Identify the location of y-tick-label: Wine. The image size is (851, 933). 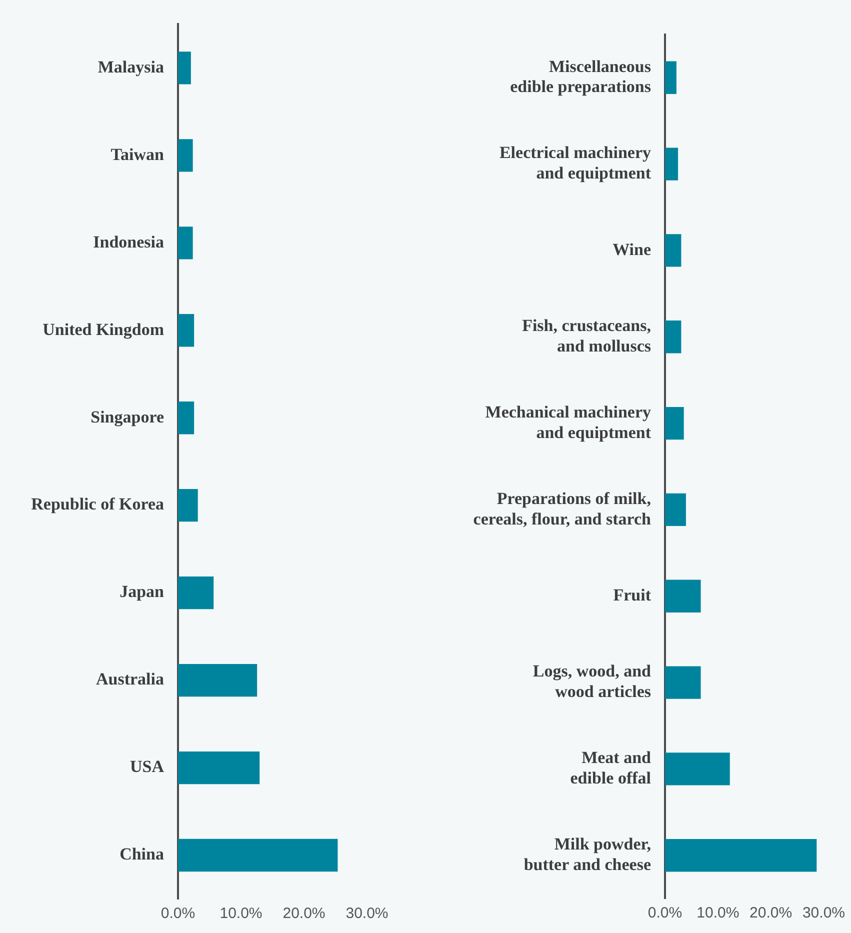
(632, 249).